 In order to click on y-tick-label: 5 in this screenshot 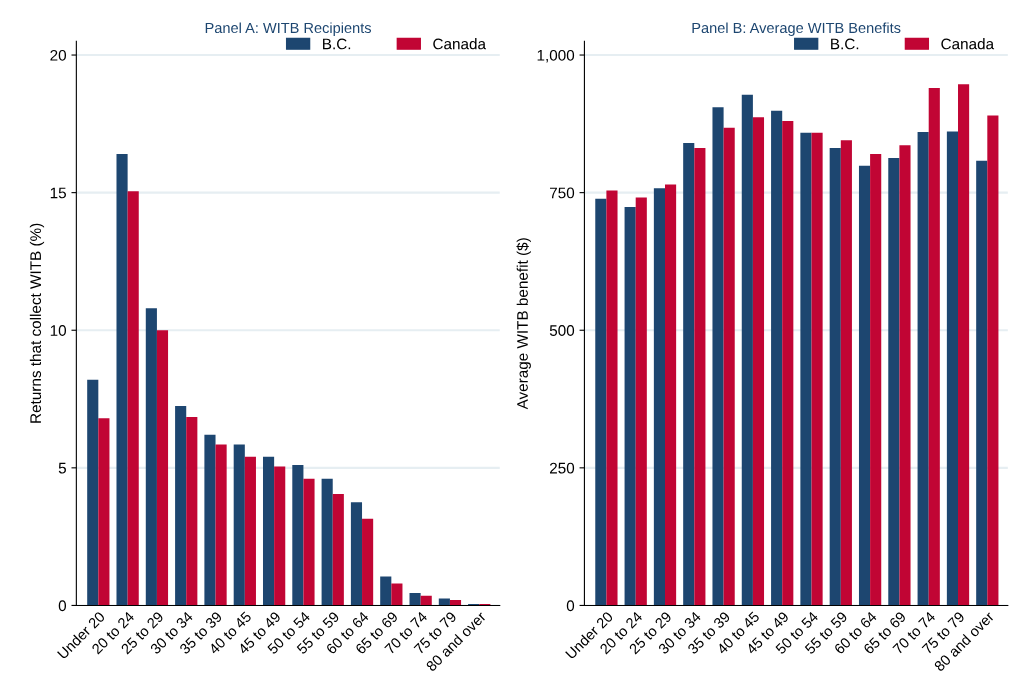, I will do `click(62, 468)`.